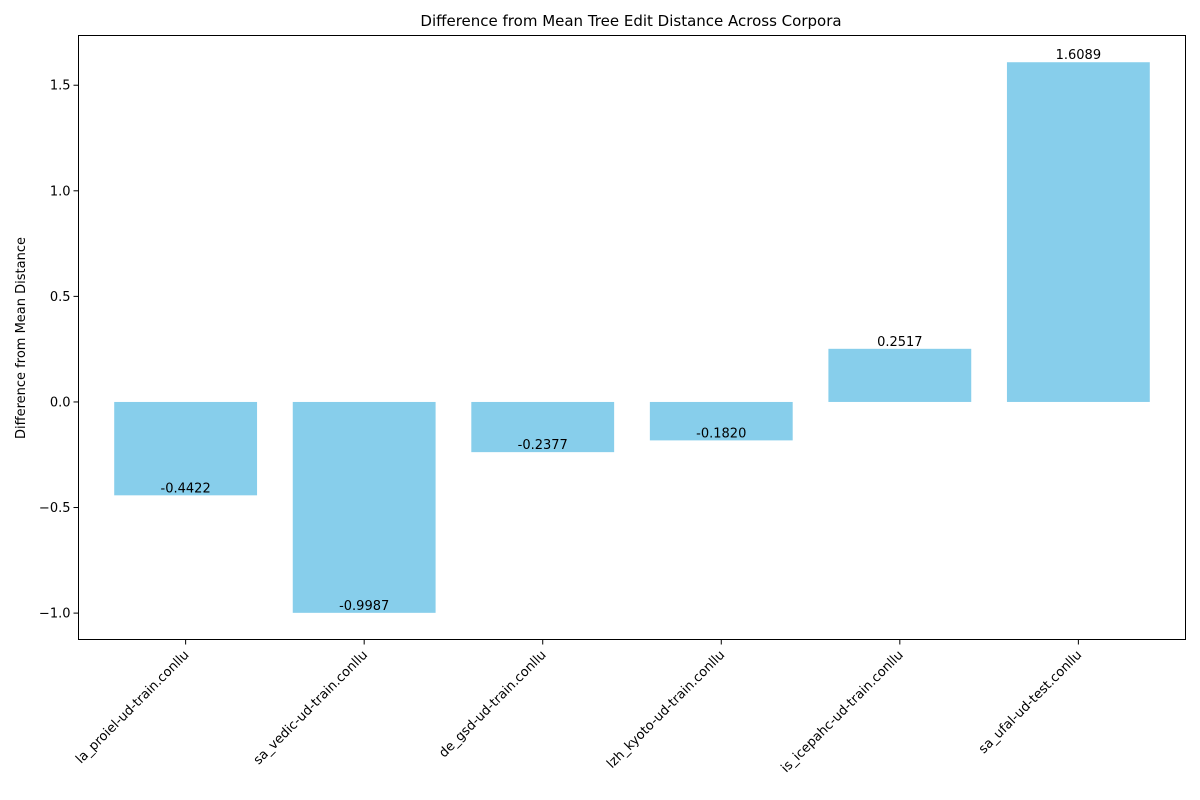  What do you see at coordinates (132, 707) in the screenshot?
I see `x-tick-label: la_proiel-ud-train.conllu` at bounding box center [132, 707].